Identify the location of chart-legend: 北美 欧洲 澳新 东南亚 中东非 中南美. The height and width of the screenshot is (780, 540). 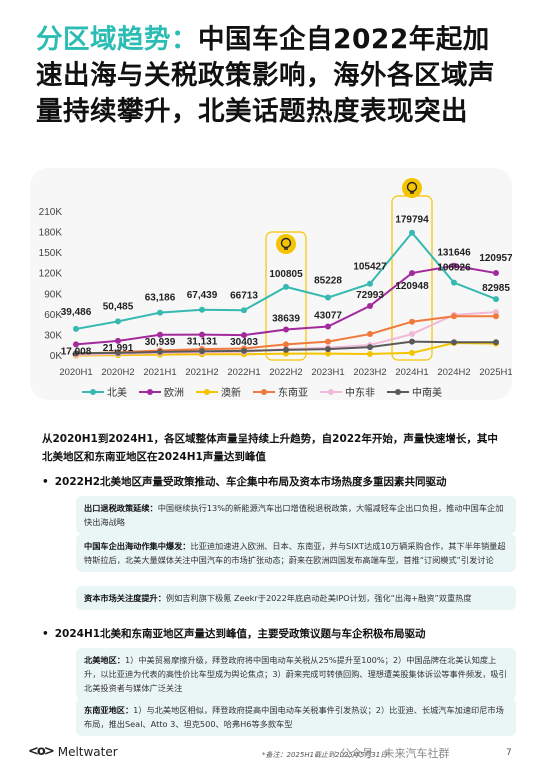
(297, 391).